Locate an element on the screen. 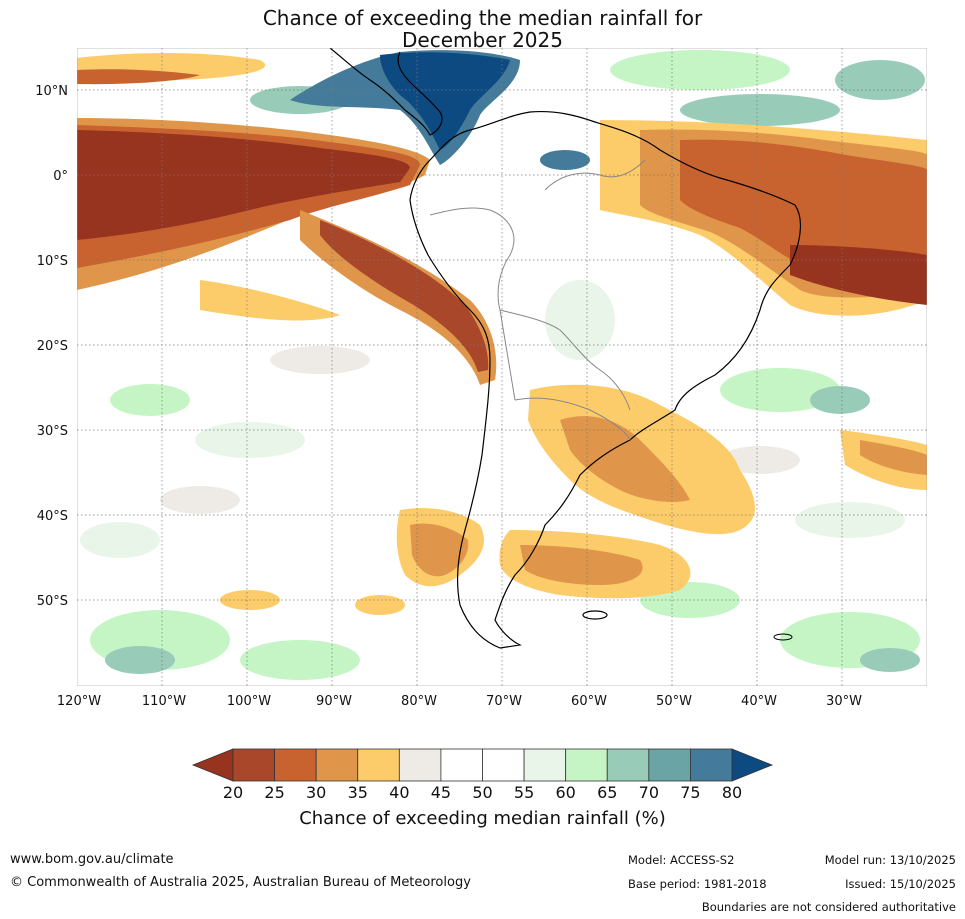 The height and width of the screenshot is (919, 965). colorbar-tick-label: 60 is located at coordinates (565, 792).